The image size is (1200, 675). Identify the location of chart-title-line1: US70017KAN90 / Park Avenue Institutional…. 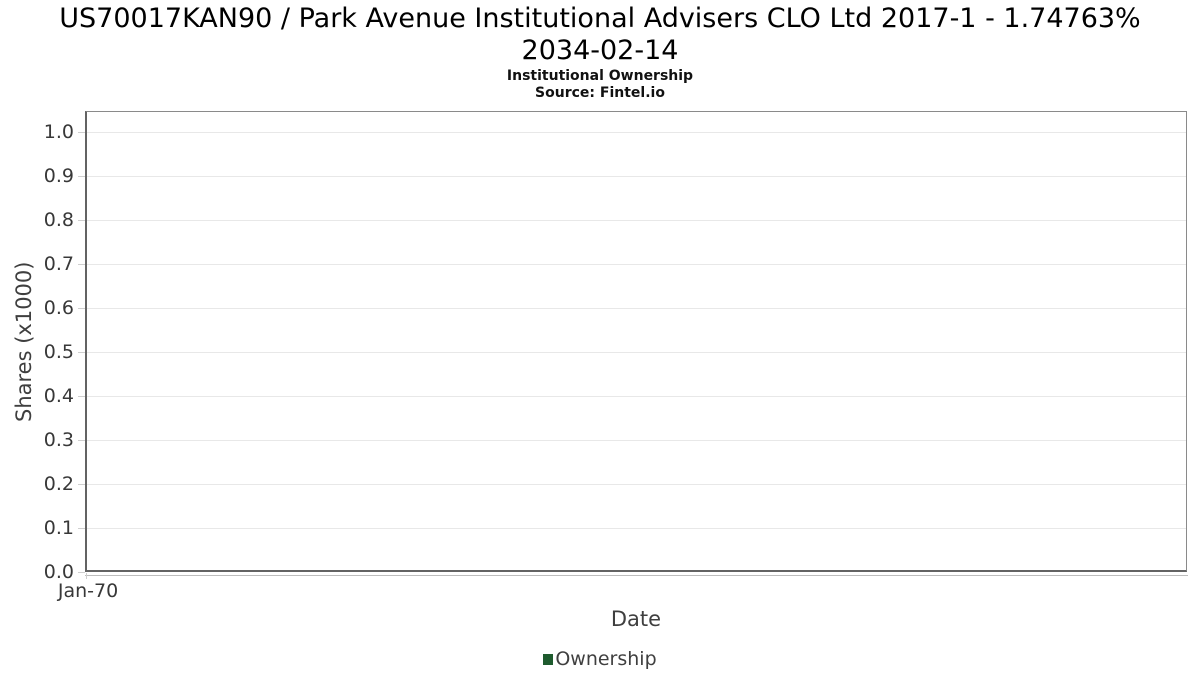
(600, 18).